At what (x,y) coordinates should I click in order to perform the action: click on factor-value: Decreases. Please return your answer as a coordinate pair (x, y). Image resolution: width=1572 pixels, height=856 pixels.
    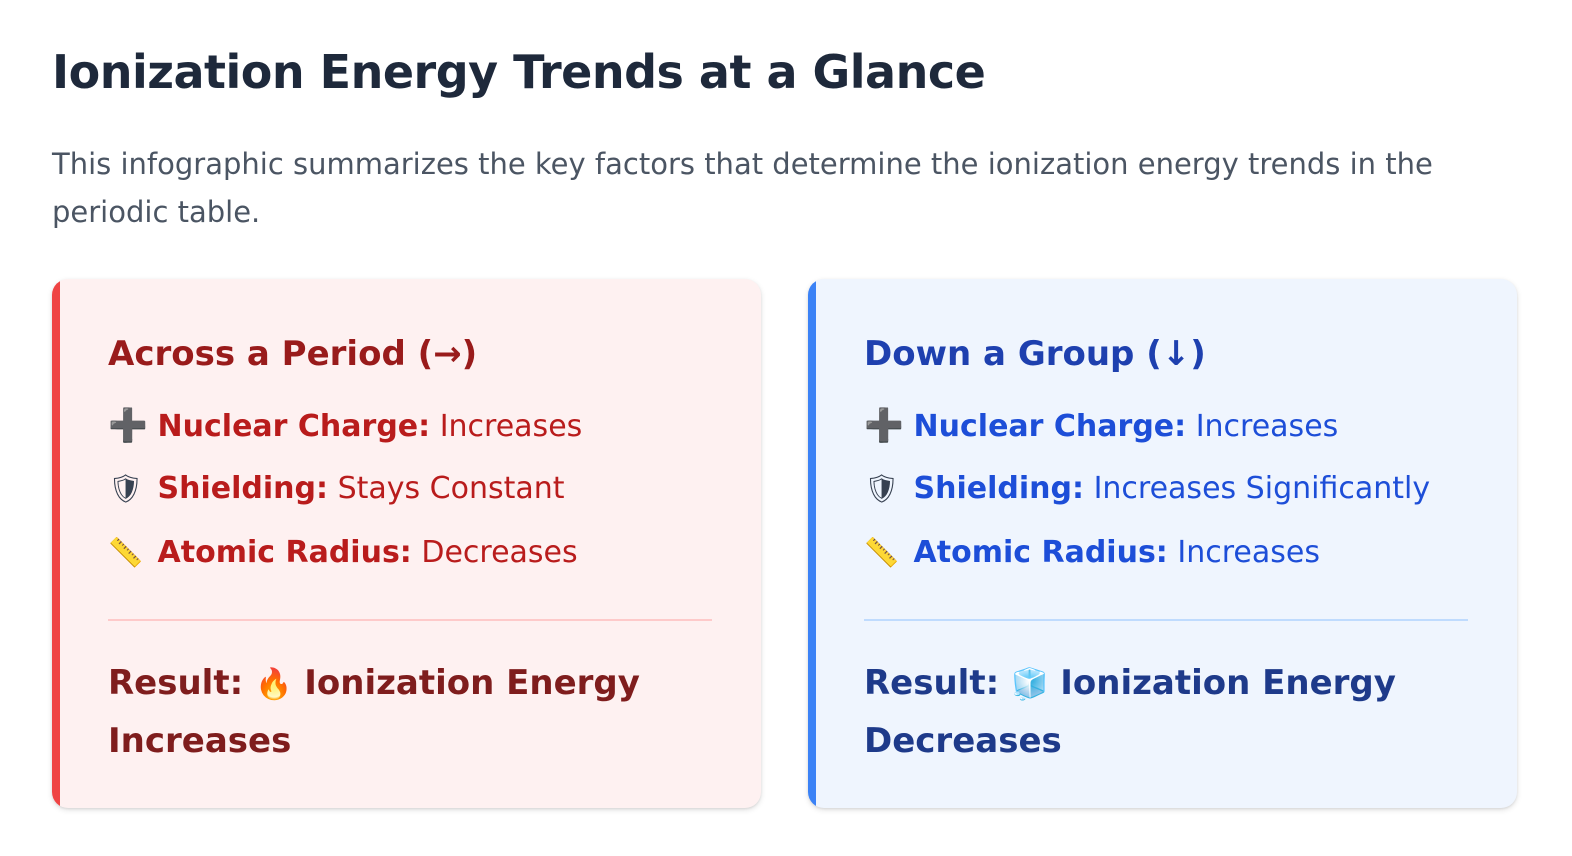
    Looking at the image, I should click on (499, 552).